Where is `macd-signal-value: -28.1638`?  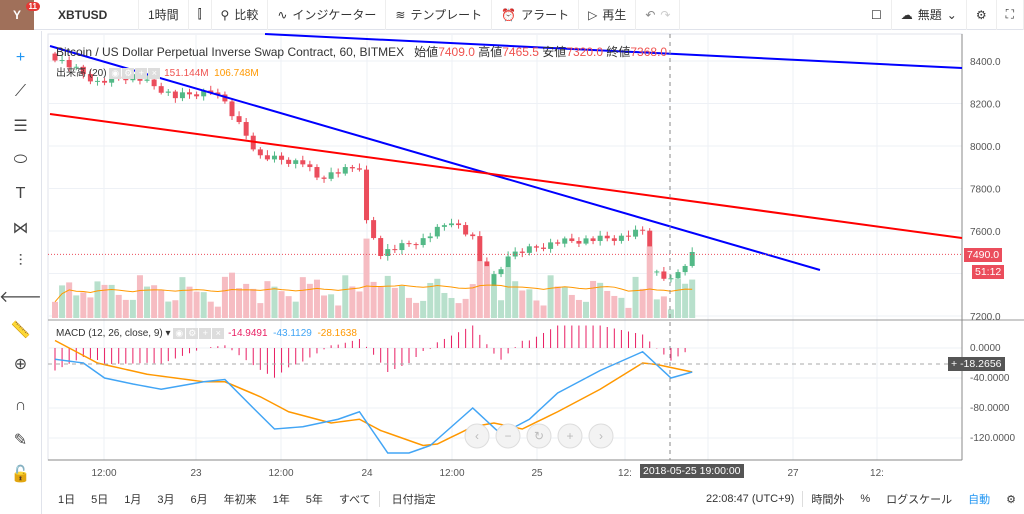 macd-signal-value: -28.1638 is located at coordinates (337, 333).